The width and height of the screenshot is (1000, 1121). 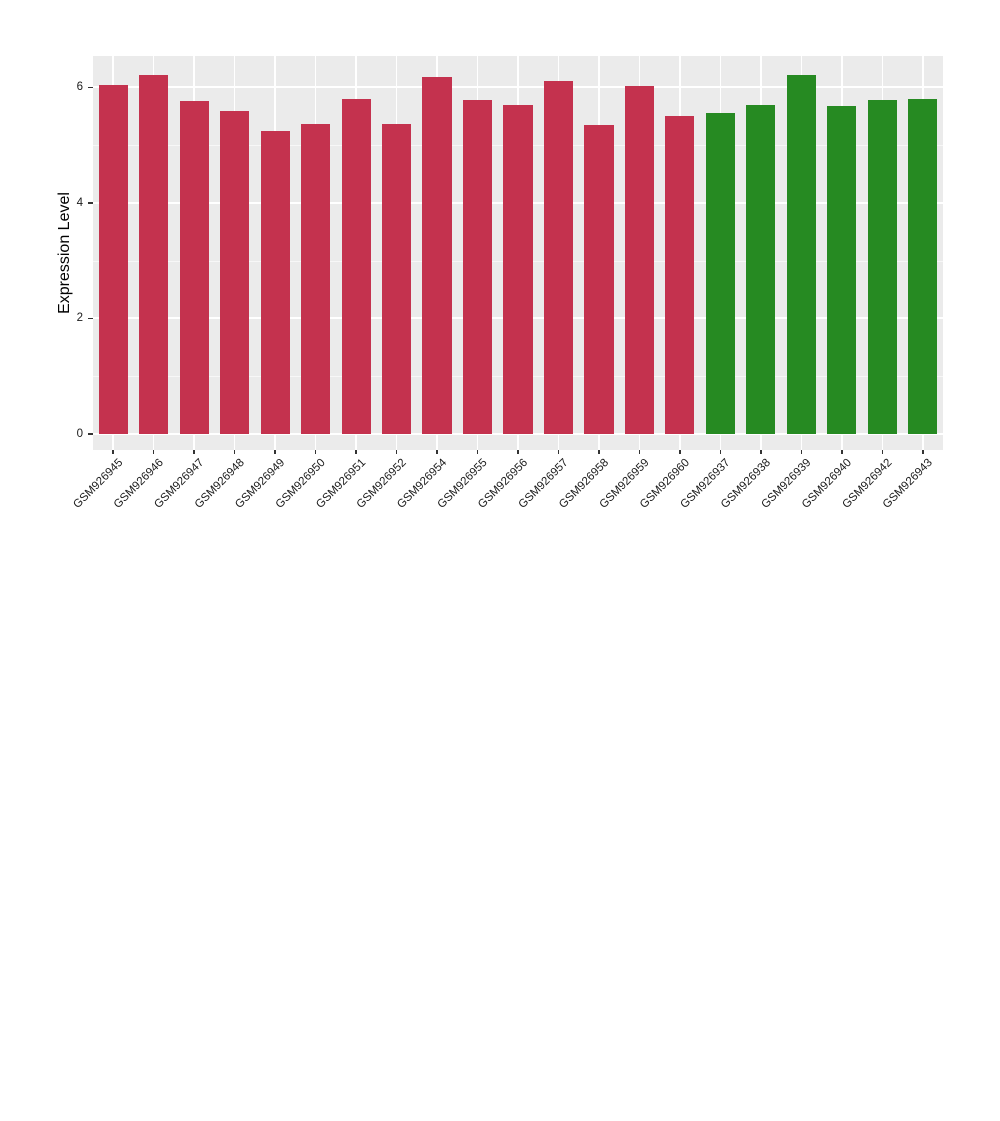 What do you see at coordinates (79, 434) in the screenshot?
I see `y-tick-label: 0` at bounding box center [79, 434].